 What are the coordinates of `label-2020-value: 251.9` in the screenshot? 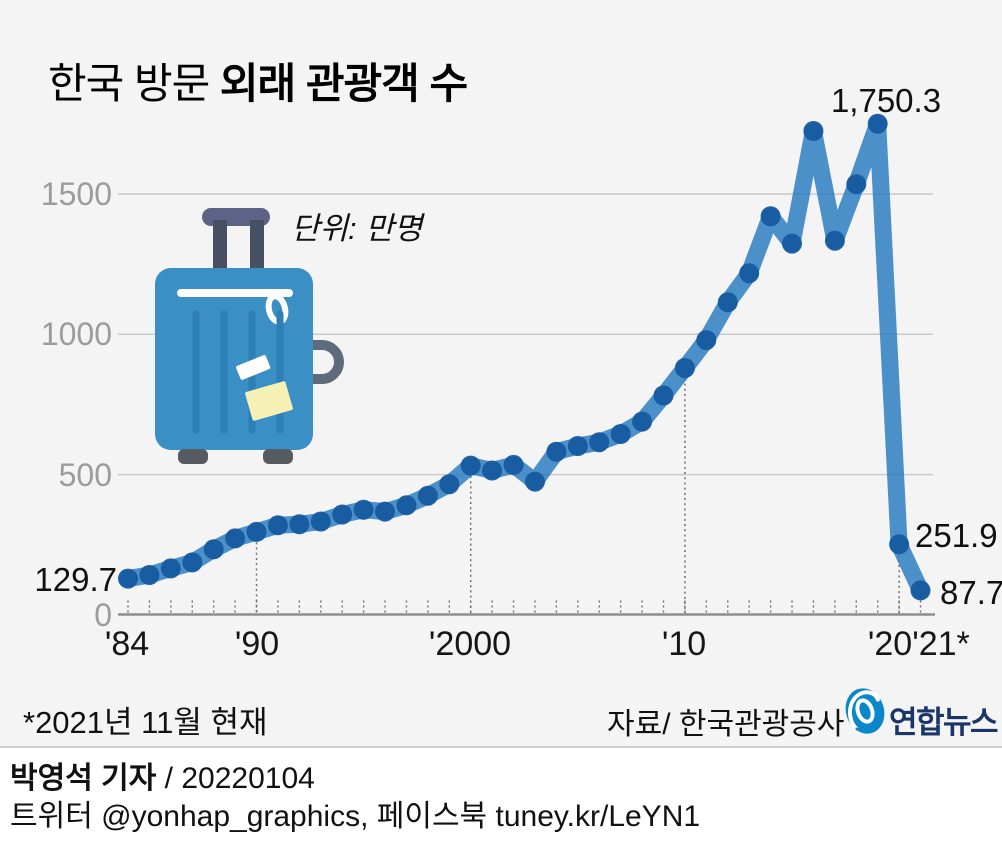 It's located at (956, 535).